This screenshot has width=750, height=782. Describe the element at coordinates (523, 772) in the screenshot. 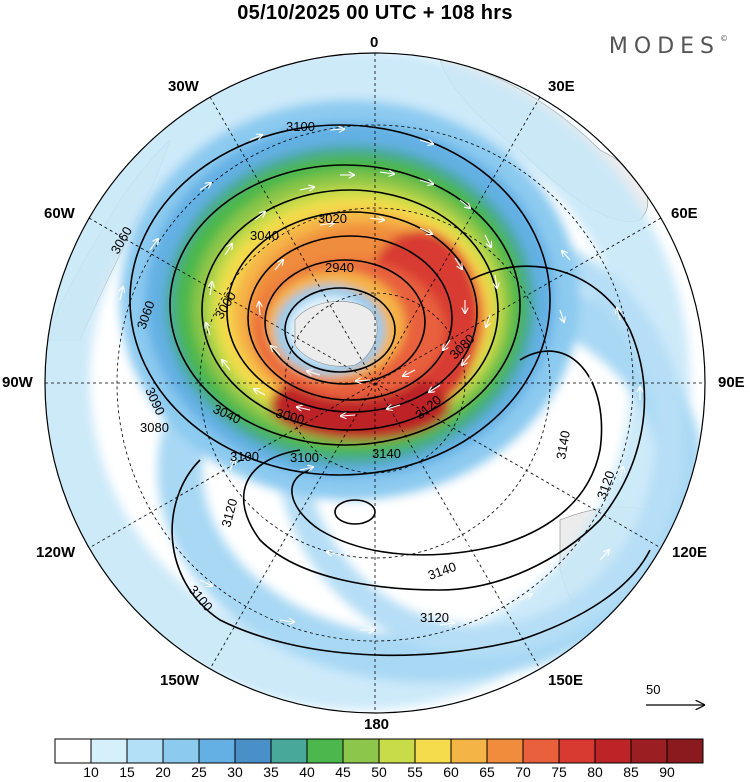

I see `colorbar-tick-label: 70` at that location.